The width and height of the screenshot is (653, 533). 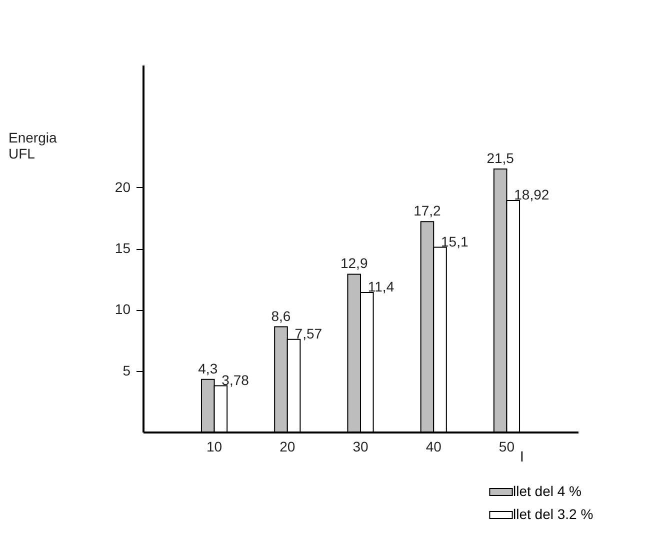 What do you see at coordinates (214, 446) in the screenshot?
I see `x-tick-label: 10` at bounding box center [214, 446].